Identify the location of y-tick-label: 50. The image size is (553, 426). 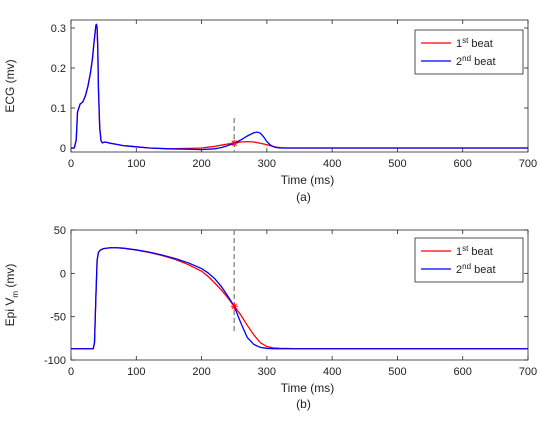
(60, 231).